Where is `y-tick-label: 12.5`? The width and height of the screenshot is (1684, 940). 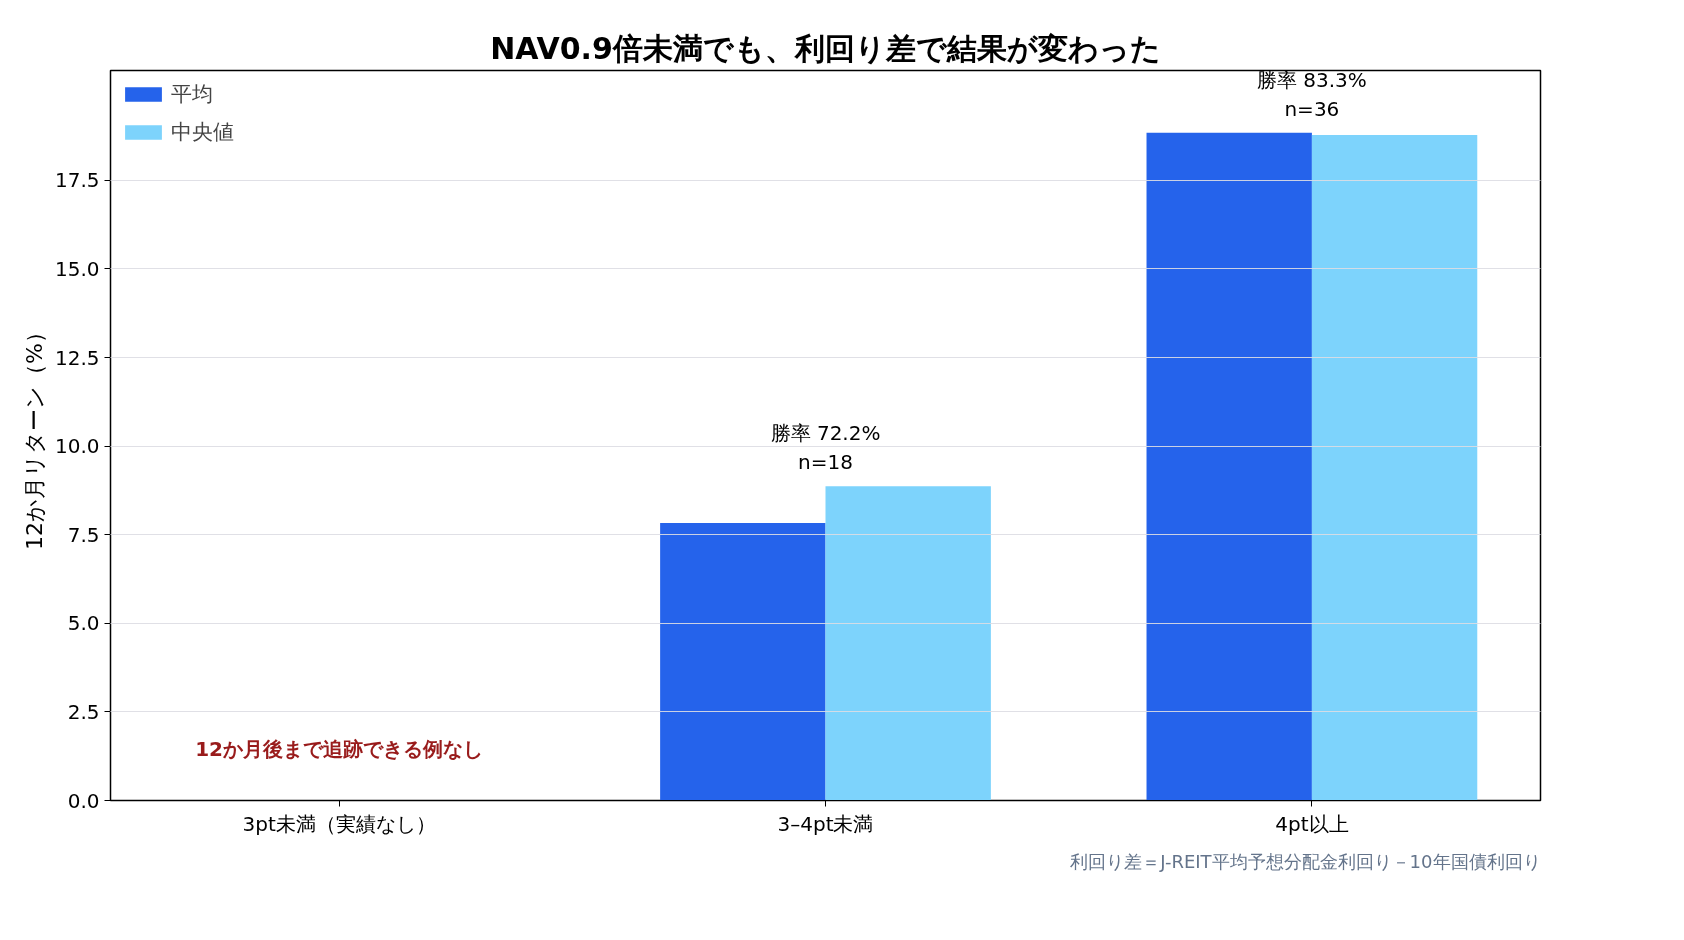
y-tick-label: 12.5 is located at coordinates (77, 357).